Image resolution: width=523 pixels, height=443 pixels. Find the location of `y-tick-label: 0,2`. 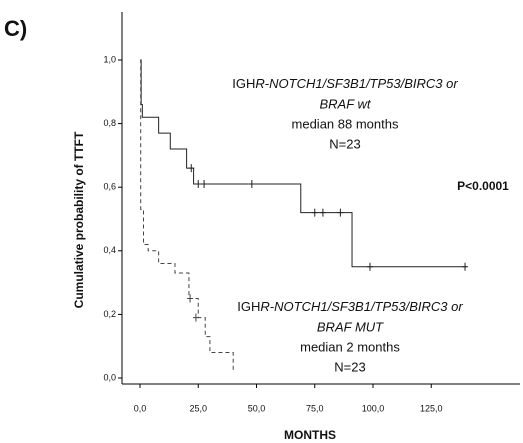

y-tick-label: 0,2 is located at coordinates (109, 314).